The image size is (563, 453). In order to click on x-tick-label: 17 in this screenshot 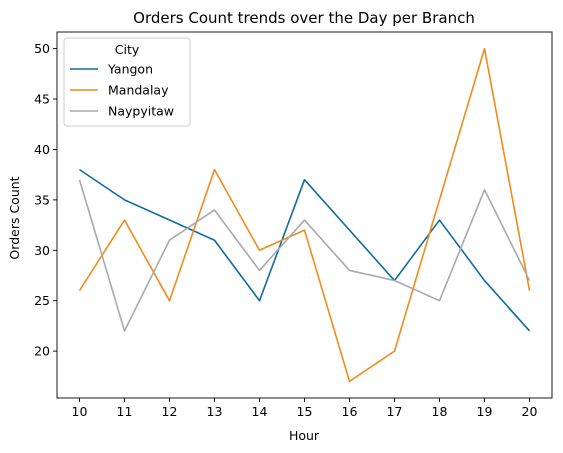, I will do `click(395, 411)`.